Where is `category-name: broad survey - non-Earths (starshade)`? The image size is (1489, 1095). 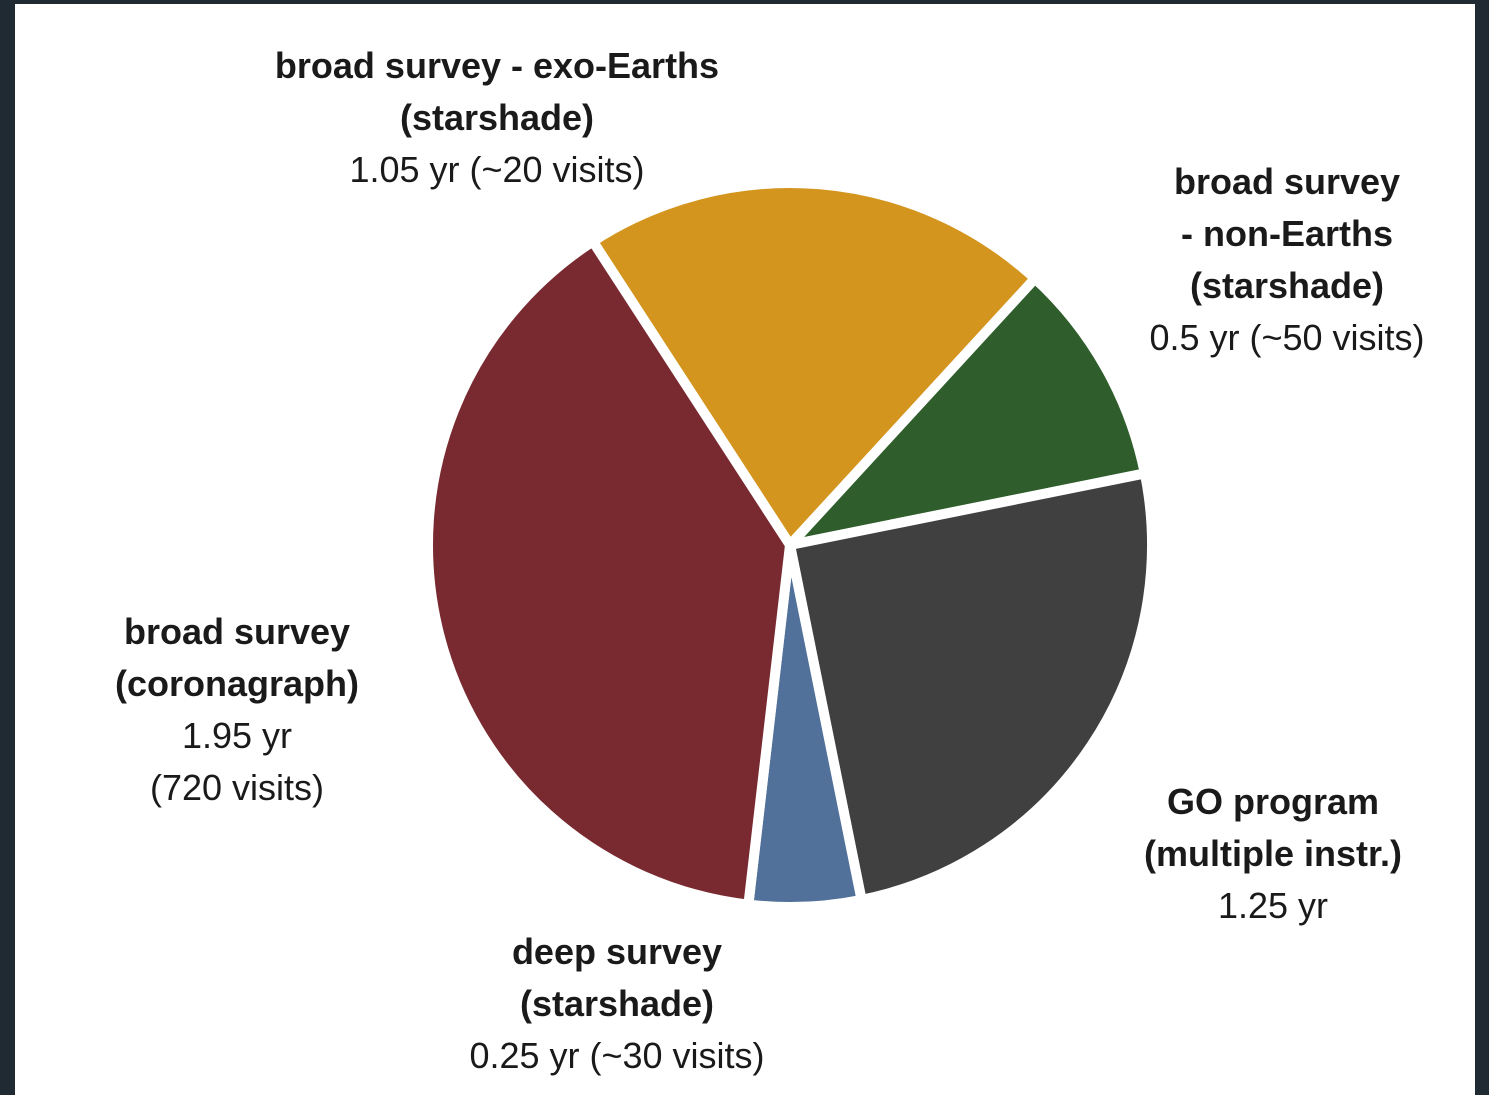
category-name: broad survey - non-Earths (starshade) is located at coordinates (1287, 233).